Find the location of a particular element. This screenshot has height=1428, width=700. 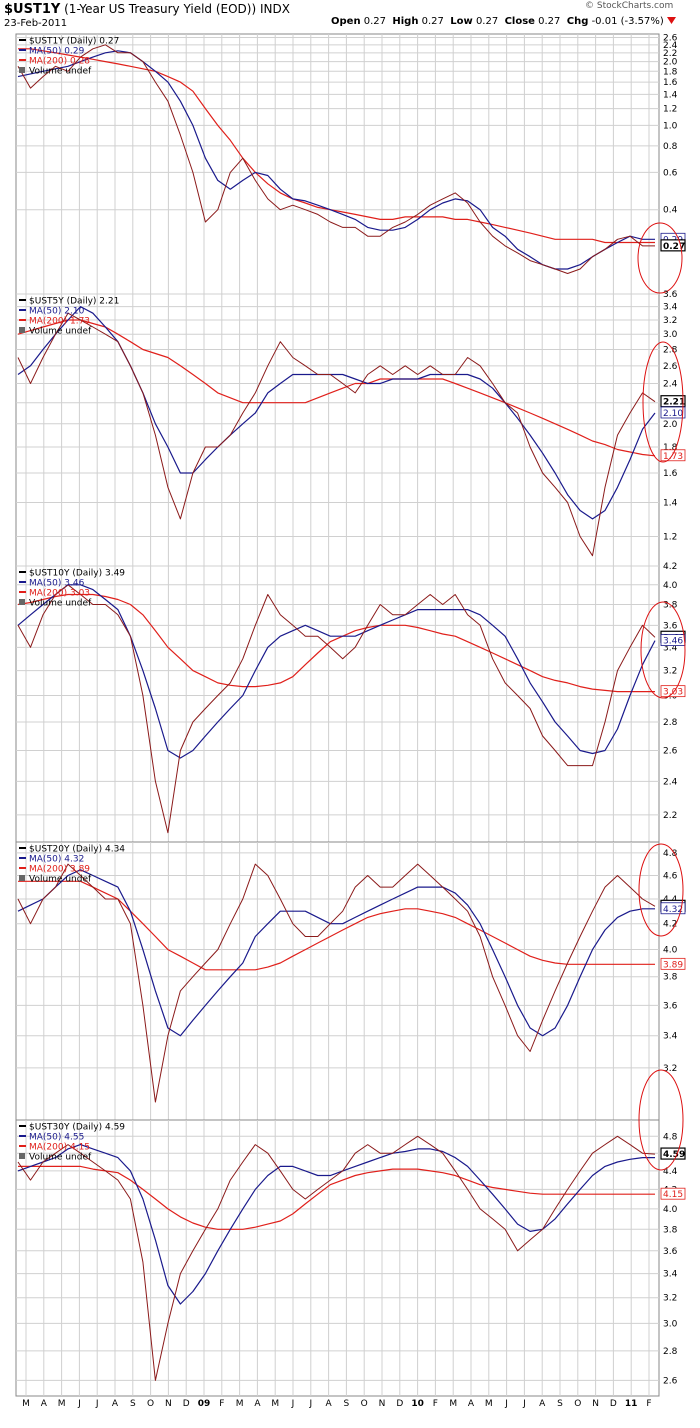

y-tick-label: 2.8 is located at coordinates (670, 723).